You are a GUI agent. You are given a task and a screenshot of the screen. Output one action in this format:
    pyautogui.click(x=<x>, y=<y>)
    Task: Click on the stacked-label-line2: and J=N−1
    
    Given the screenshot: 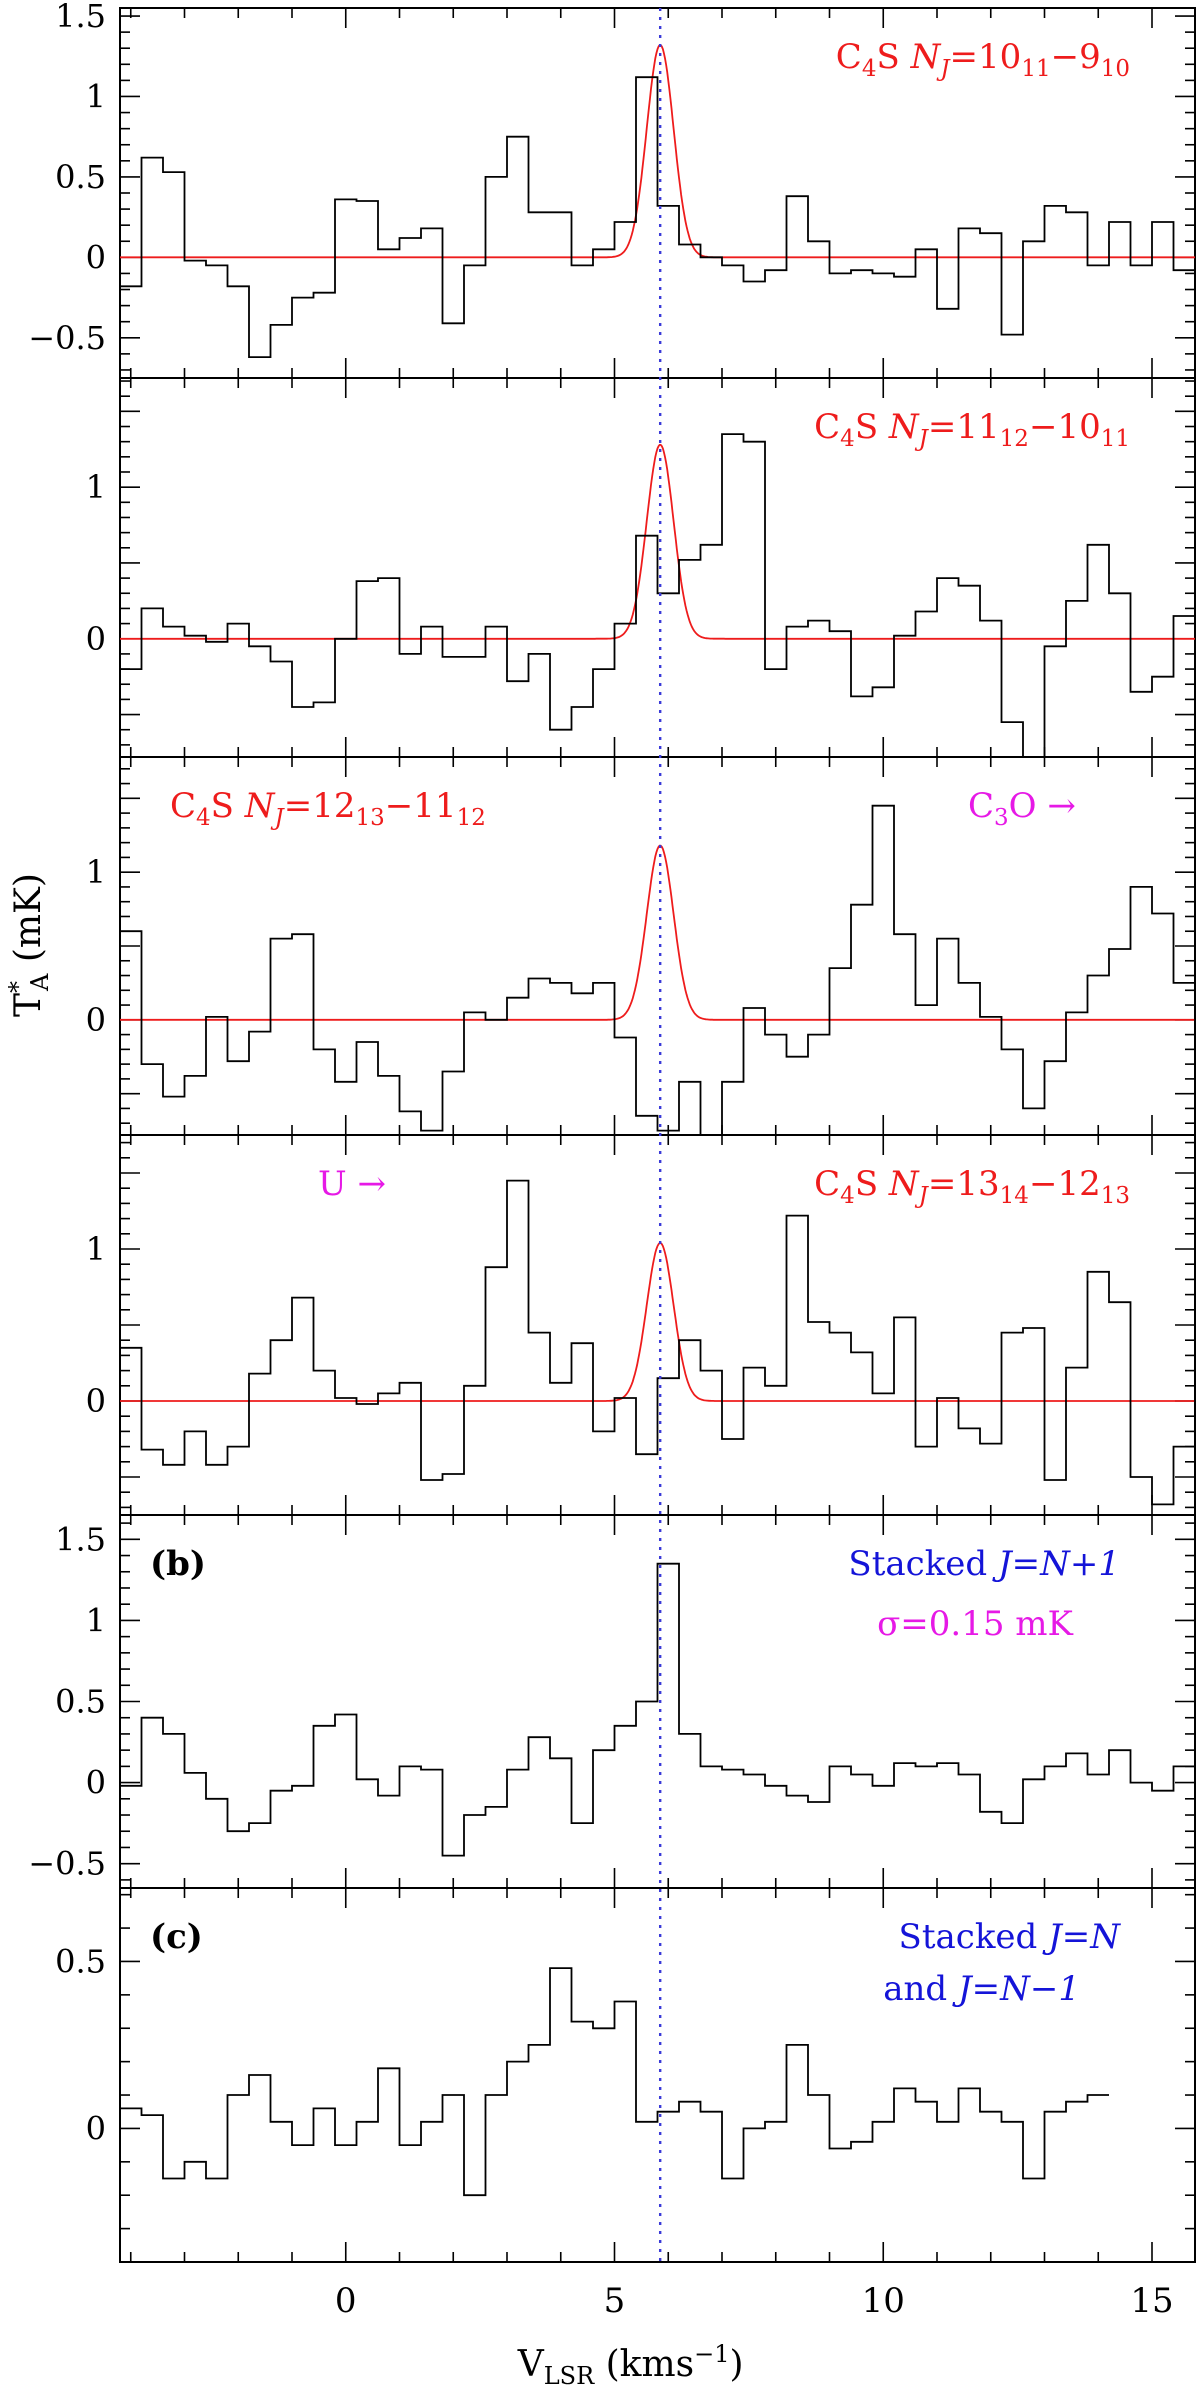 What is the action you would take?
    pyautogui.click(x=981, y=1989)
    